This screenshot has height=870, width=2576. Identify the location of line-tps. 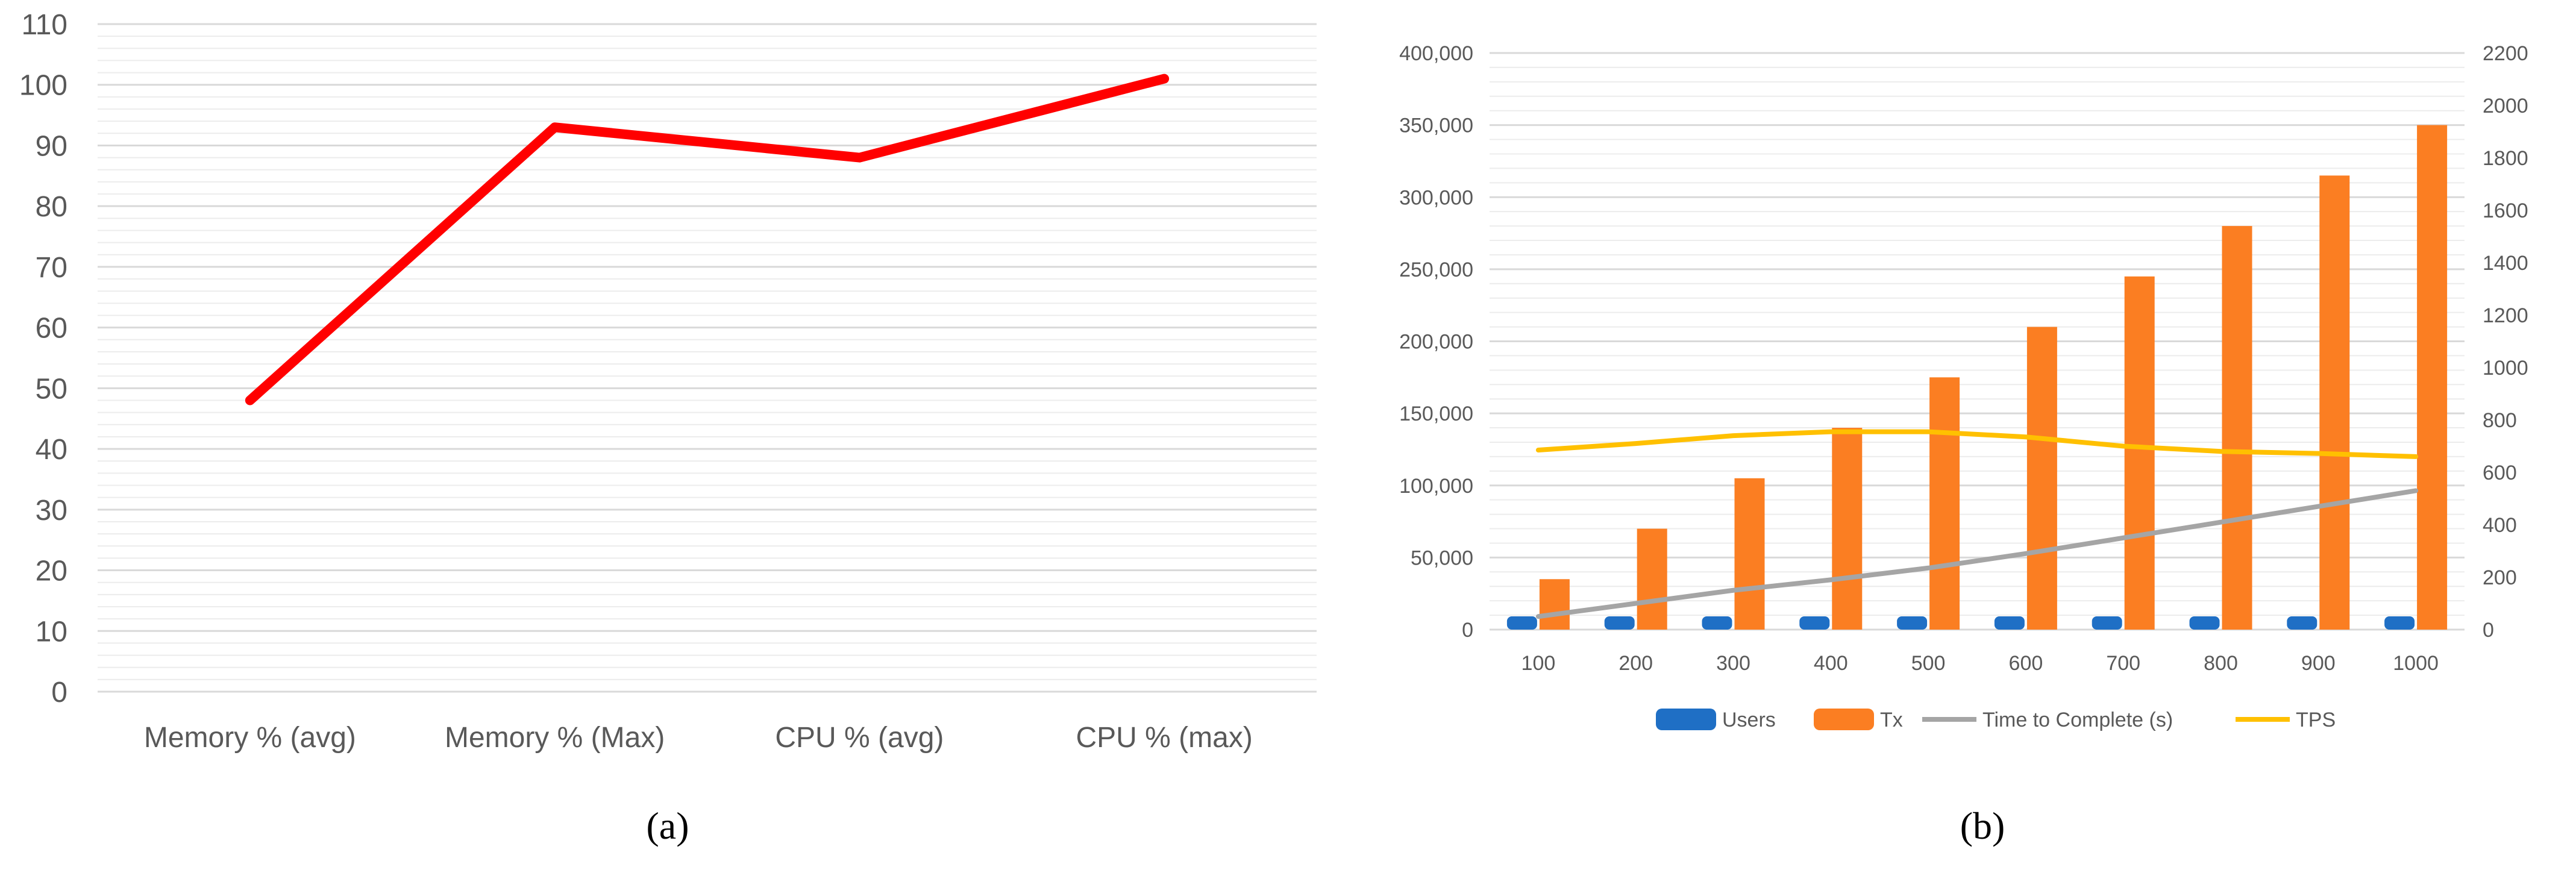
(1977, 444).